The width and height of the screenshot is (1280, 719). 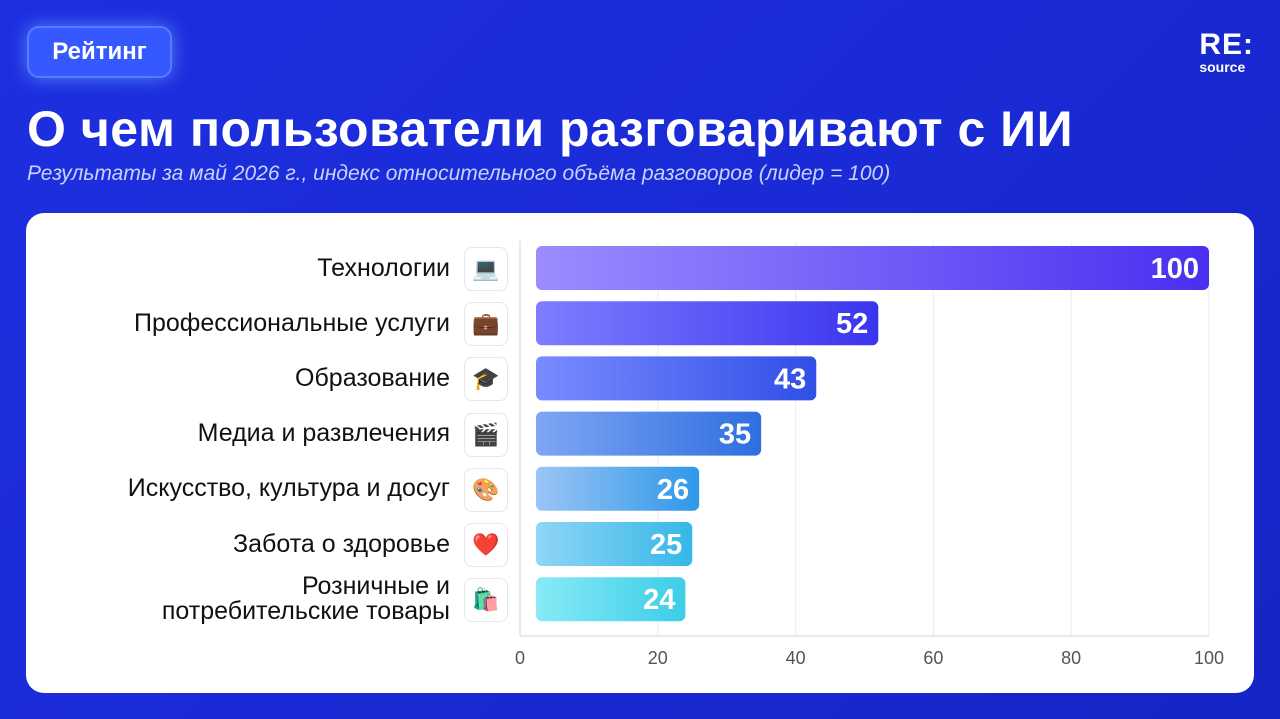 What do you see at coordinates (658, 658) in the screenshot?
I see `x-tick-label: 20` at bounding box center [658, 658].